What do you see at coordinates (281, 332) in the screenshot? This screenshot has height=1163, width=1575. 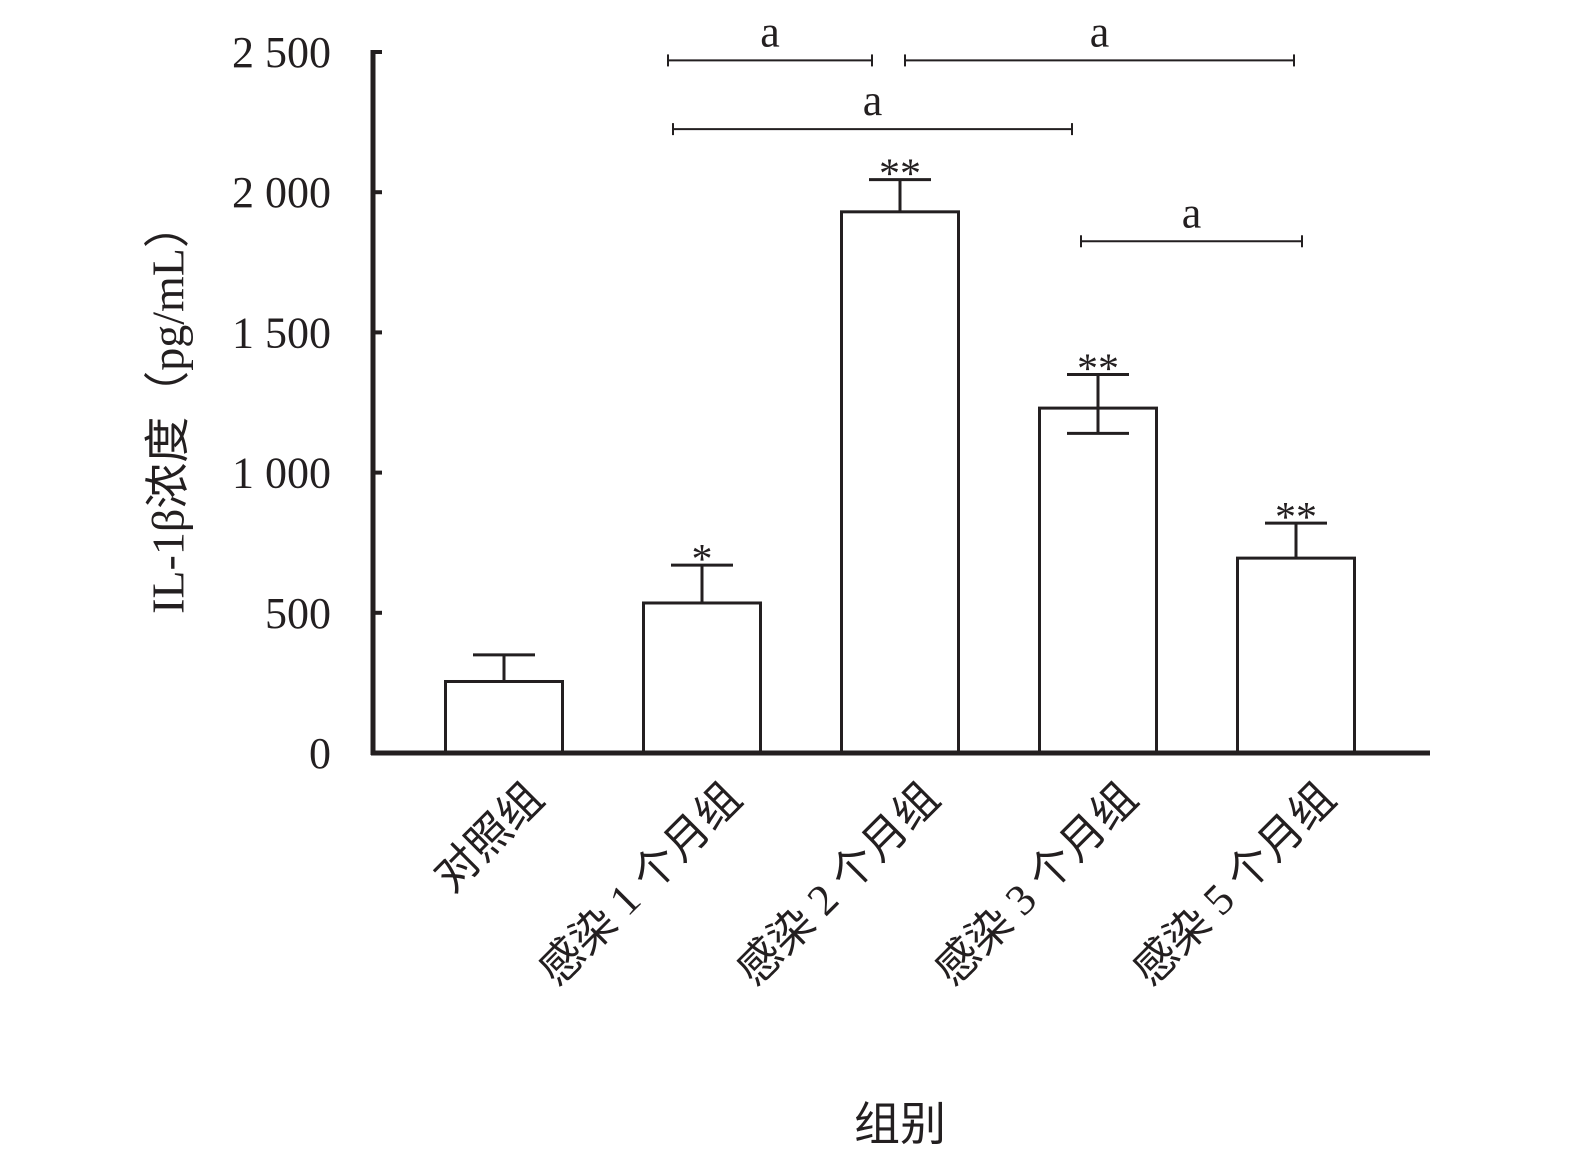 I see `y-tick-label: 1 500` at bounding box center [281, 332].